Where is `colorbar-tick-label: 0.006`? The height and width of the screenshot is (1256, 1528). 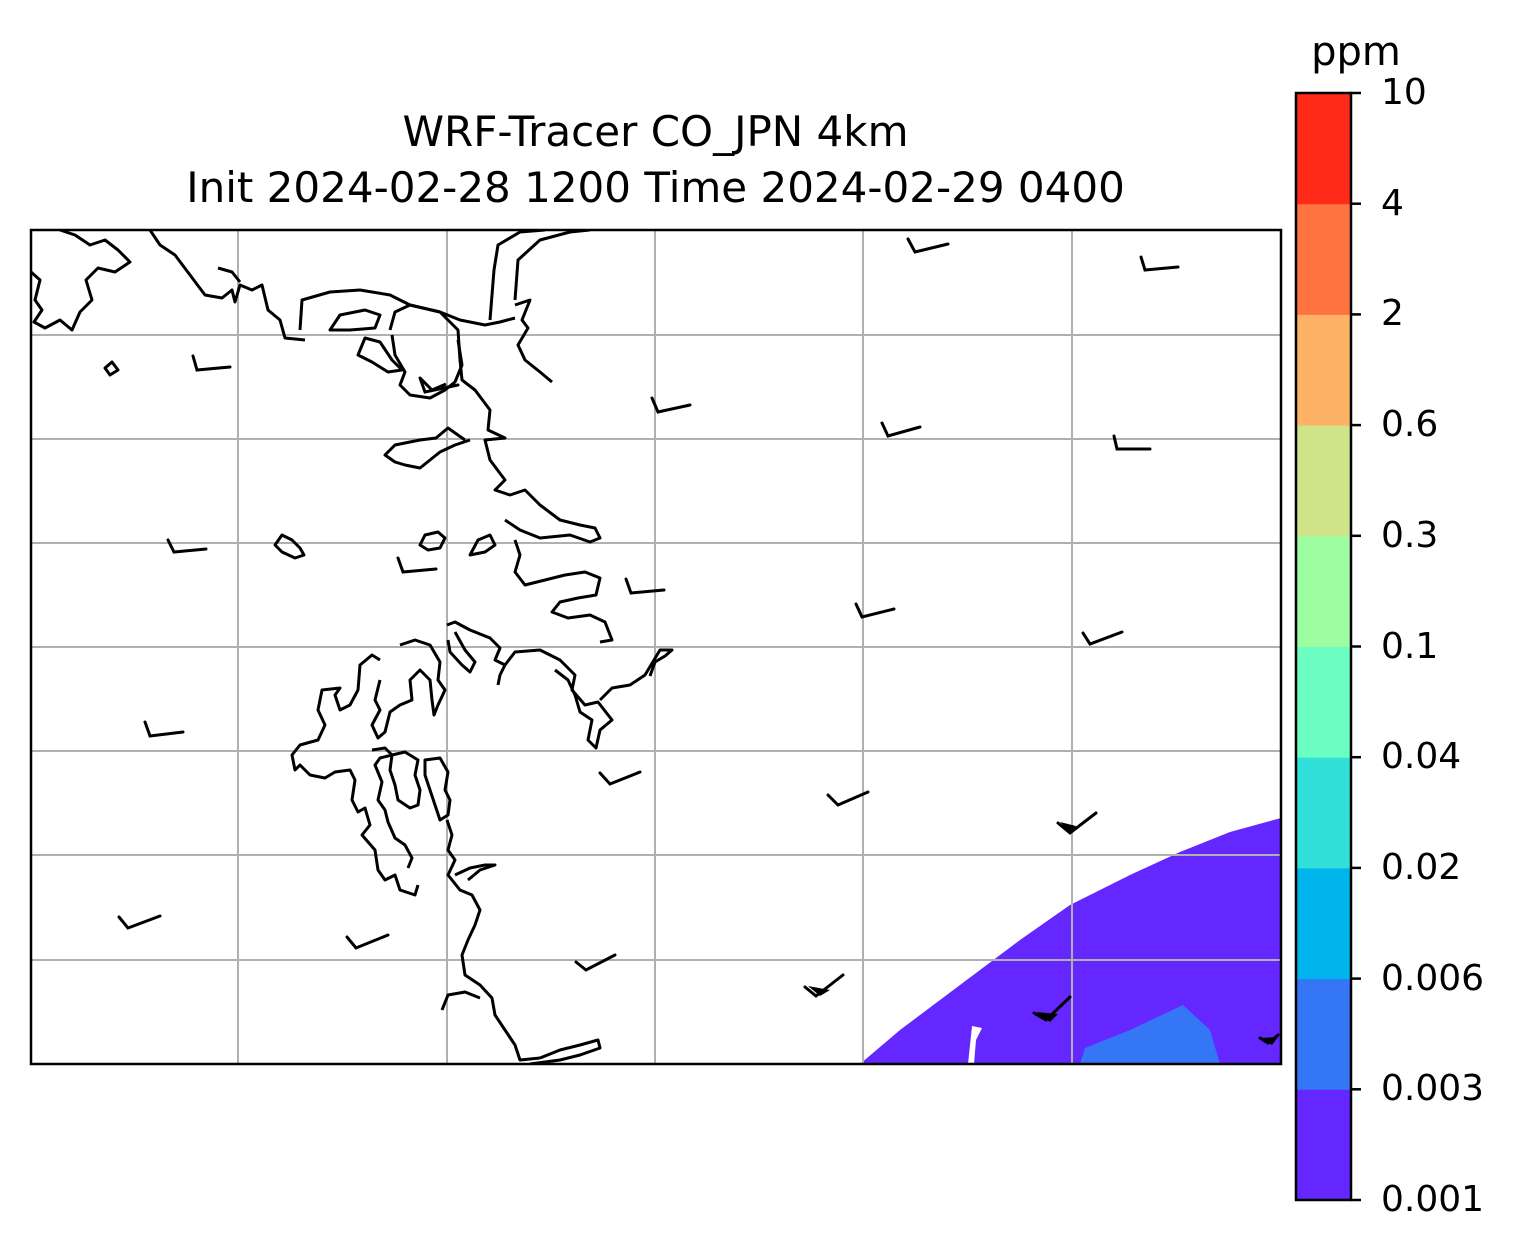 colorbar-tick-label: 0.006 is located at coordinates (1433, 978).